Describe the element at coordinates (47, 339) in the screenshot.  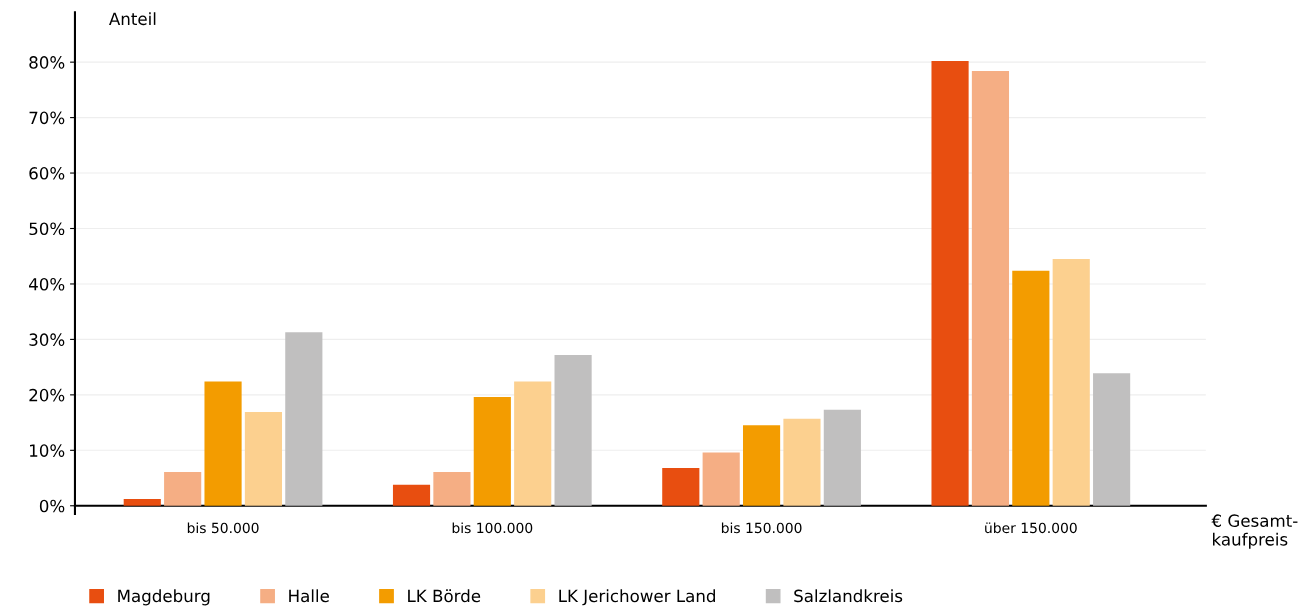
I see `y-tick-label: 30%` at that location.